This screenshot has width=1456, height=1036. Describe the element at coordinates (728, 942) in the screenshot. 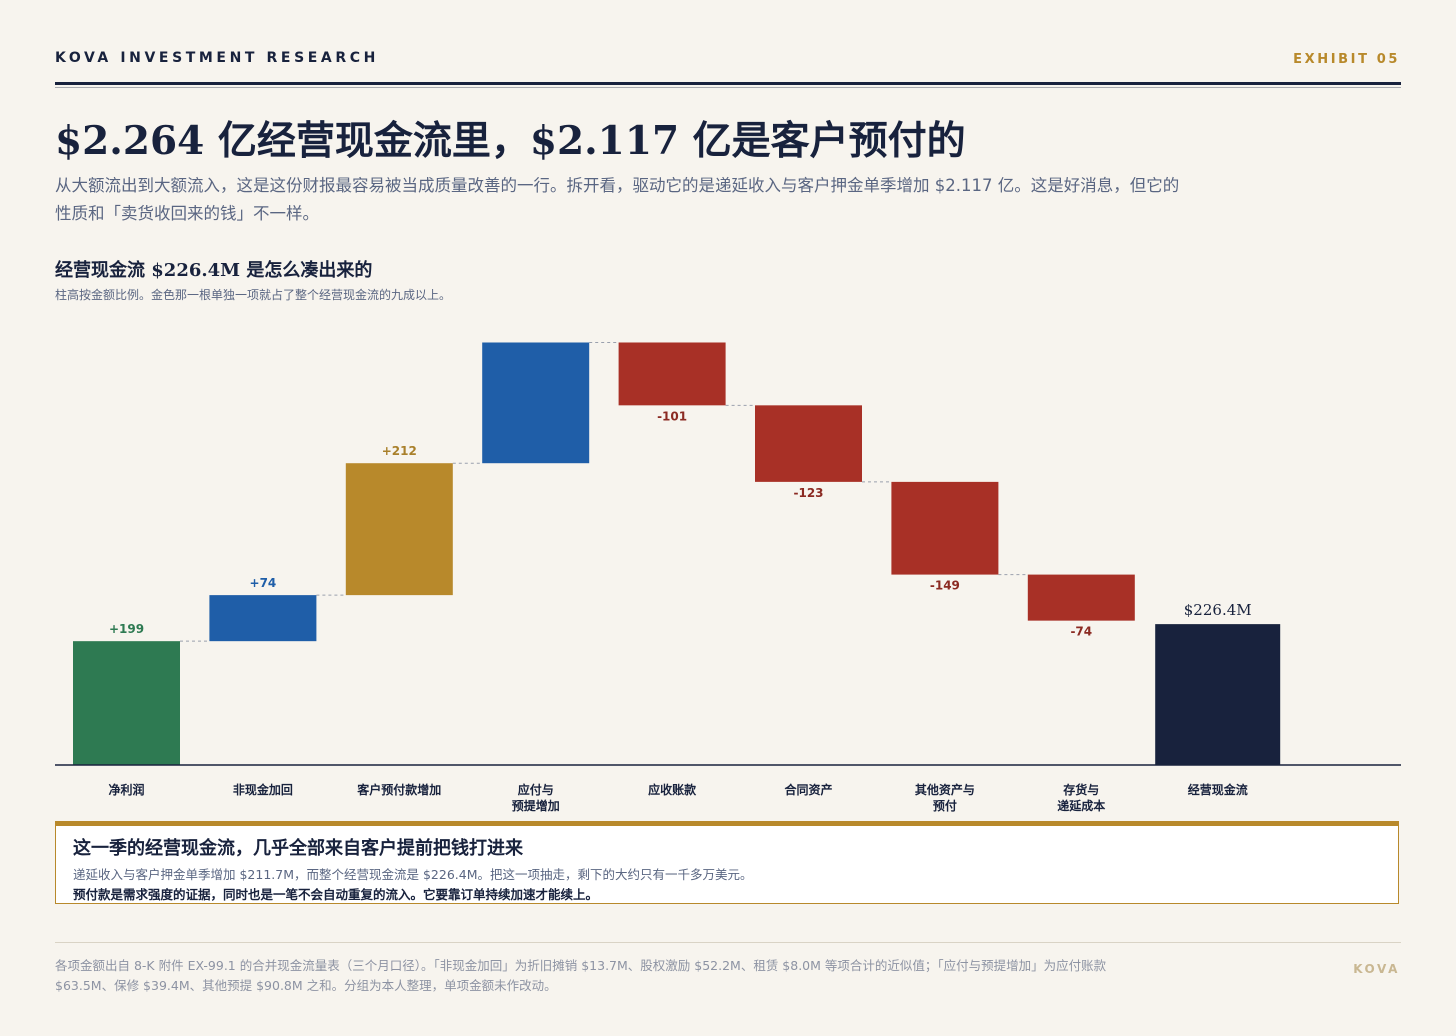

I see `footer-rule` at that location.